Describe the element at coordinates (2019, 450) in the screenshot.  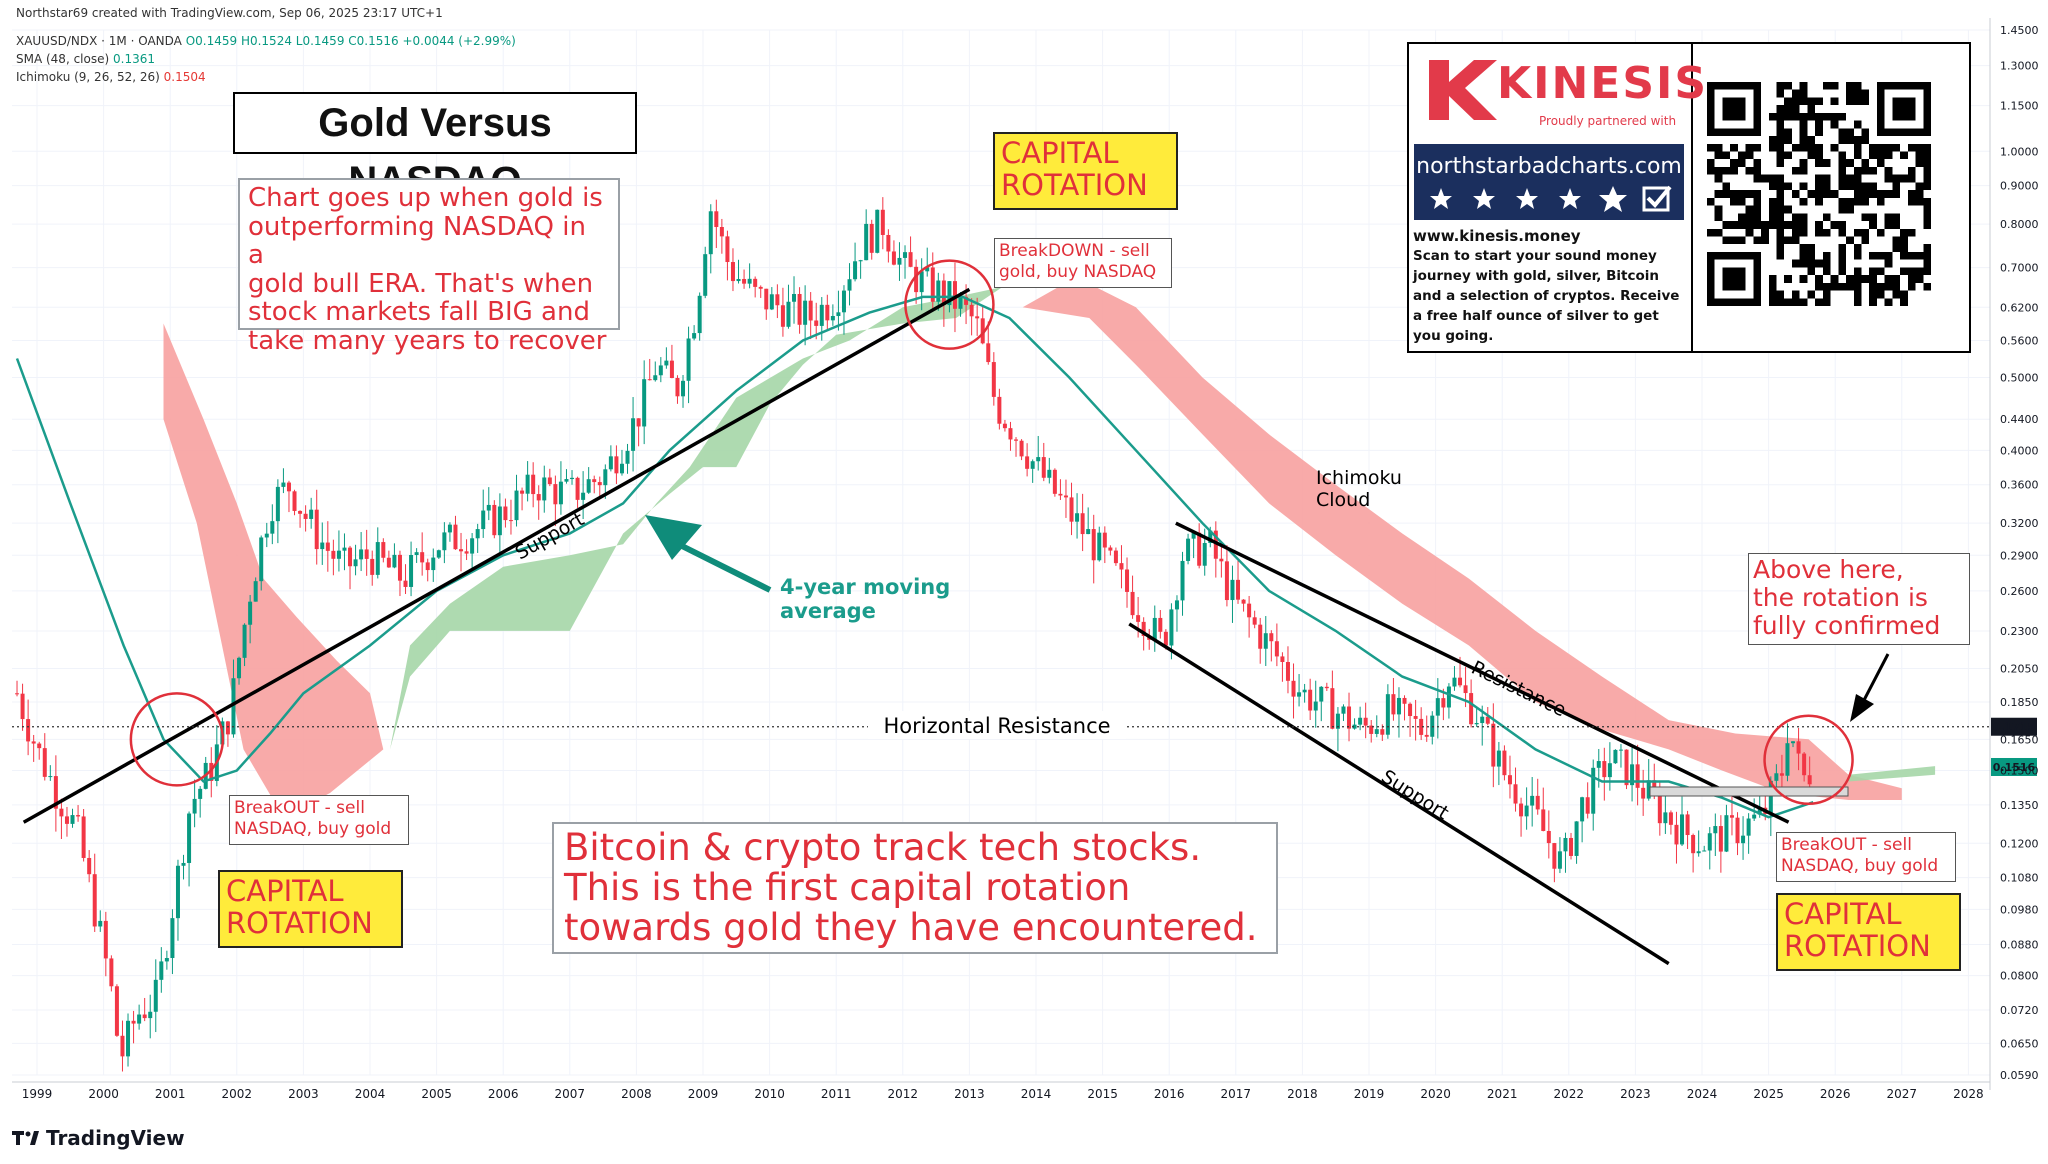
I see `y-tick-label: 0.4000` at that location.